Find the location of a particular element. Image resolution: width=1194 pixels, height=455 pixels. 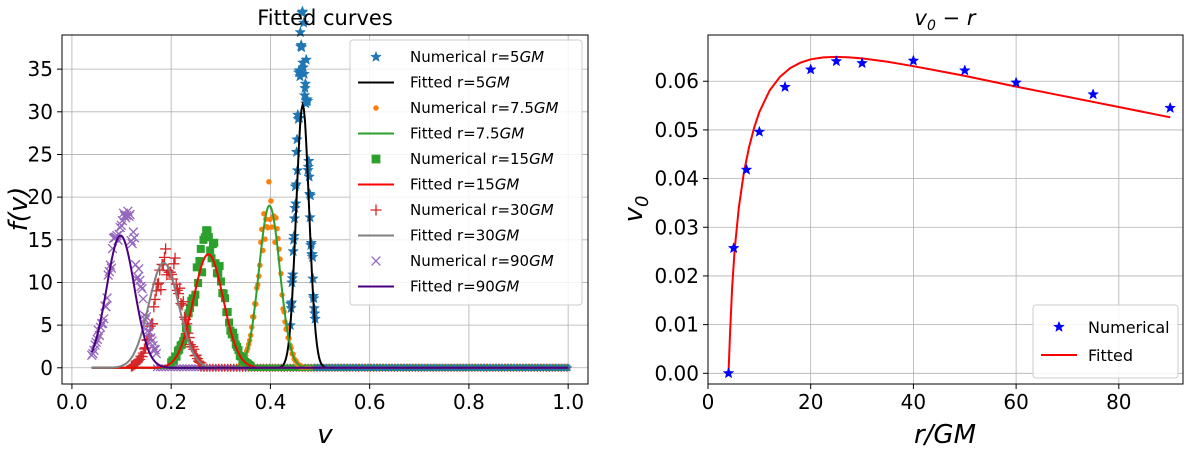

right-title: v0 − r is located at coordinates (946, 20).